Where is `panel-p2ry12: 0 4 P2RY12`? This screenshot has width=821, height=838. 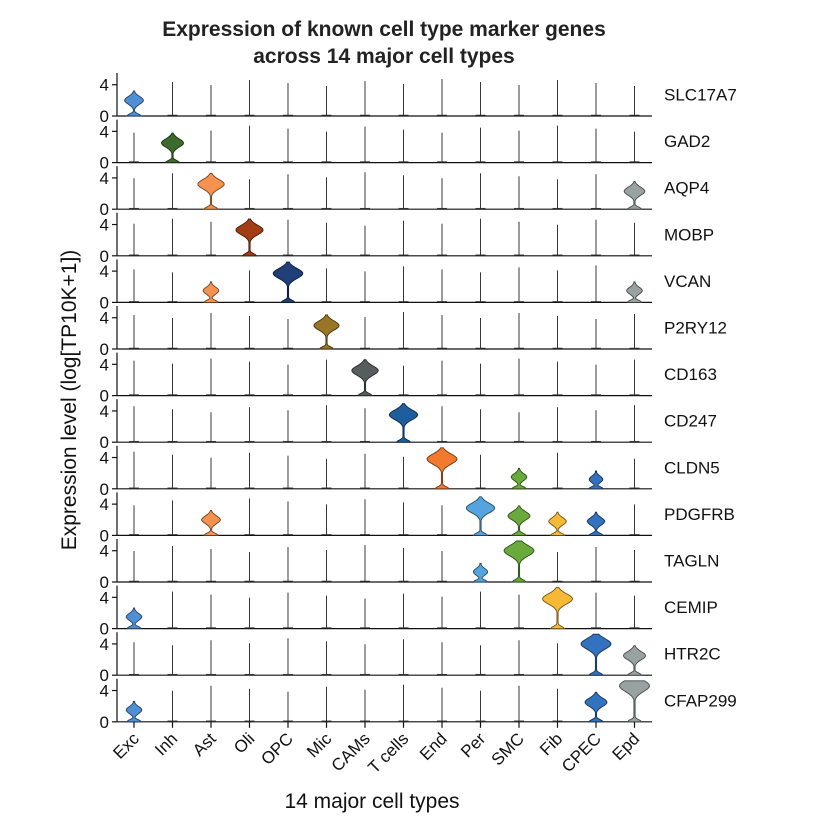 panel-p2ry12: 0 4 P2RY12 is located at coordinates (413, 332).